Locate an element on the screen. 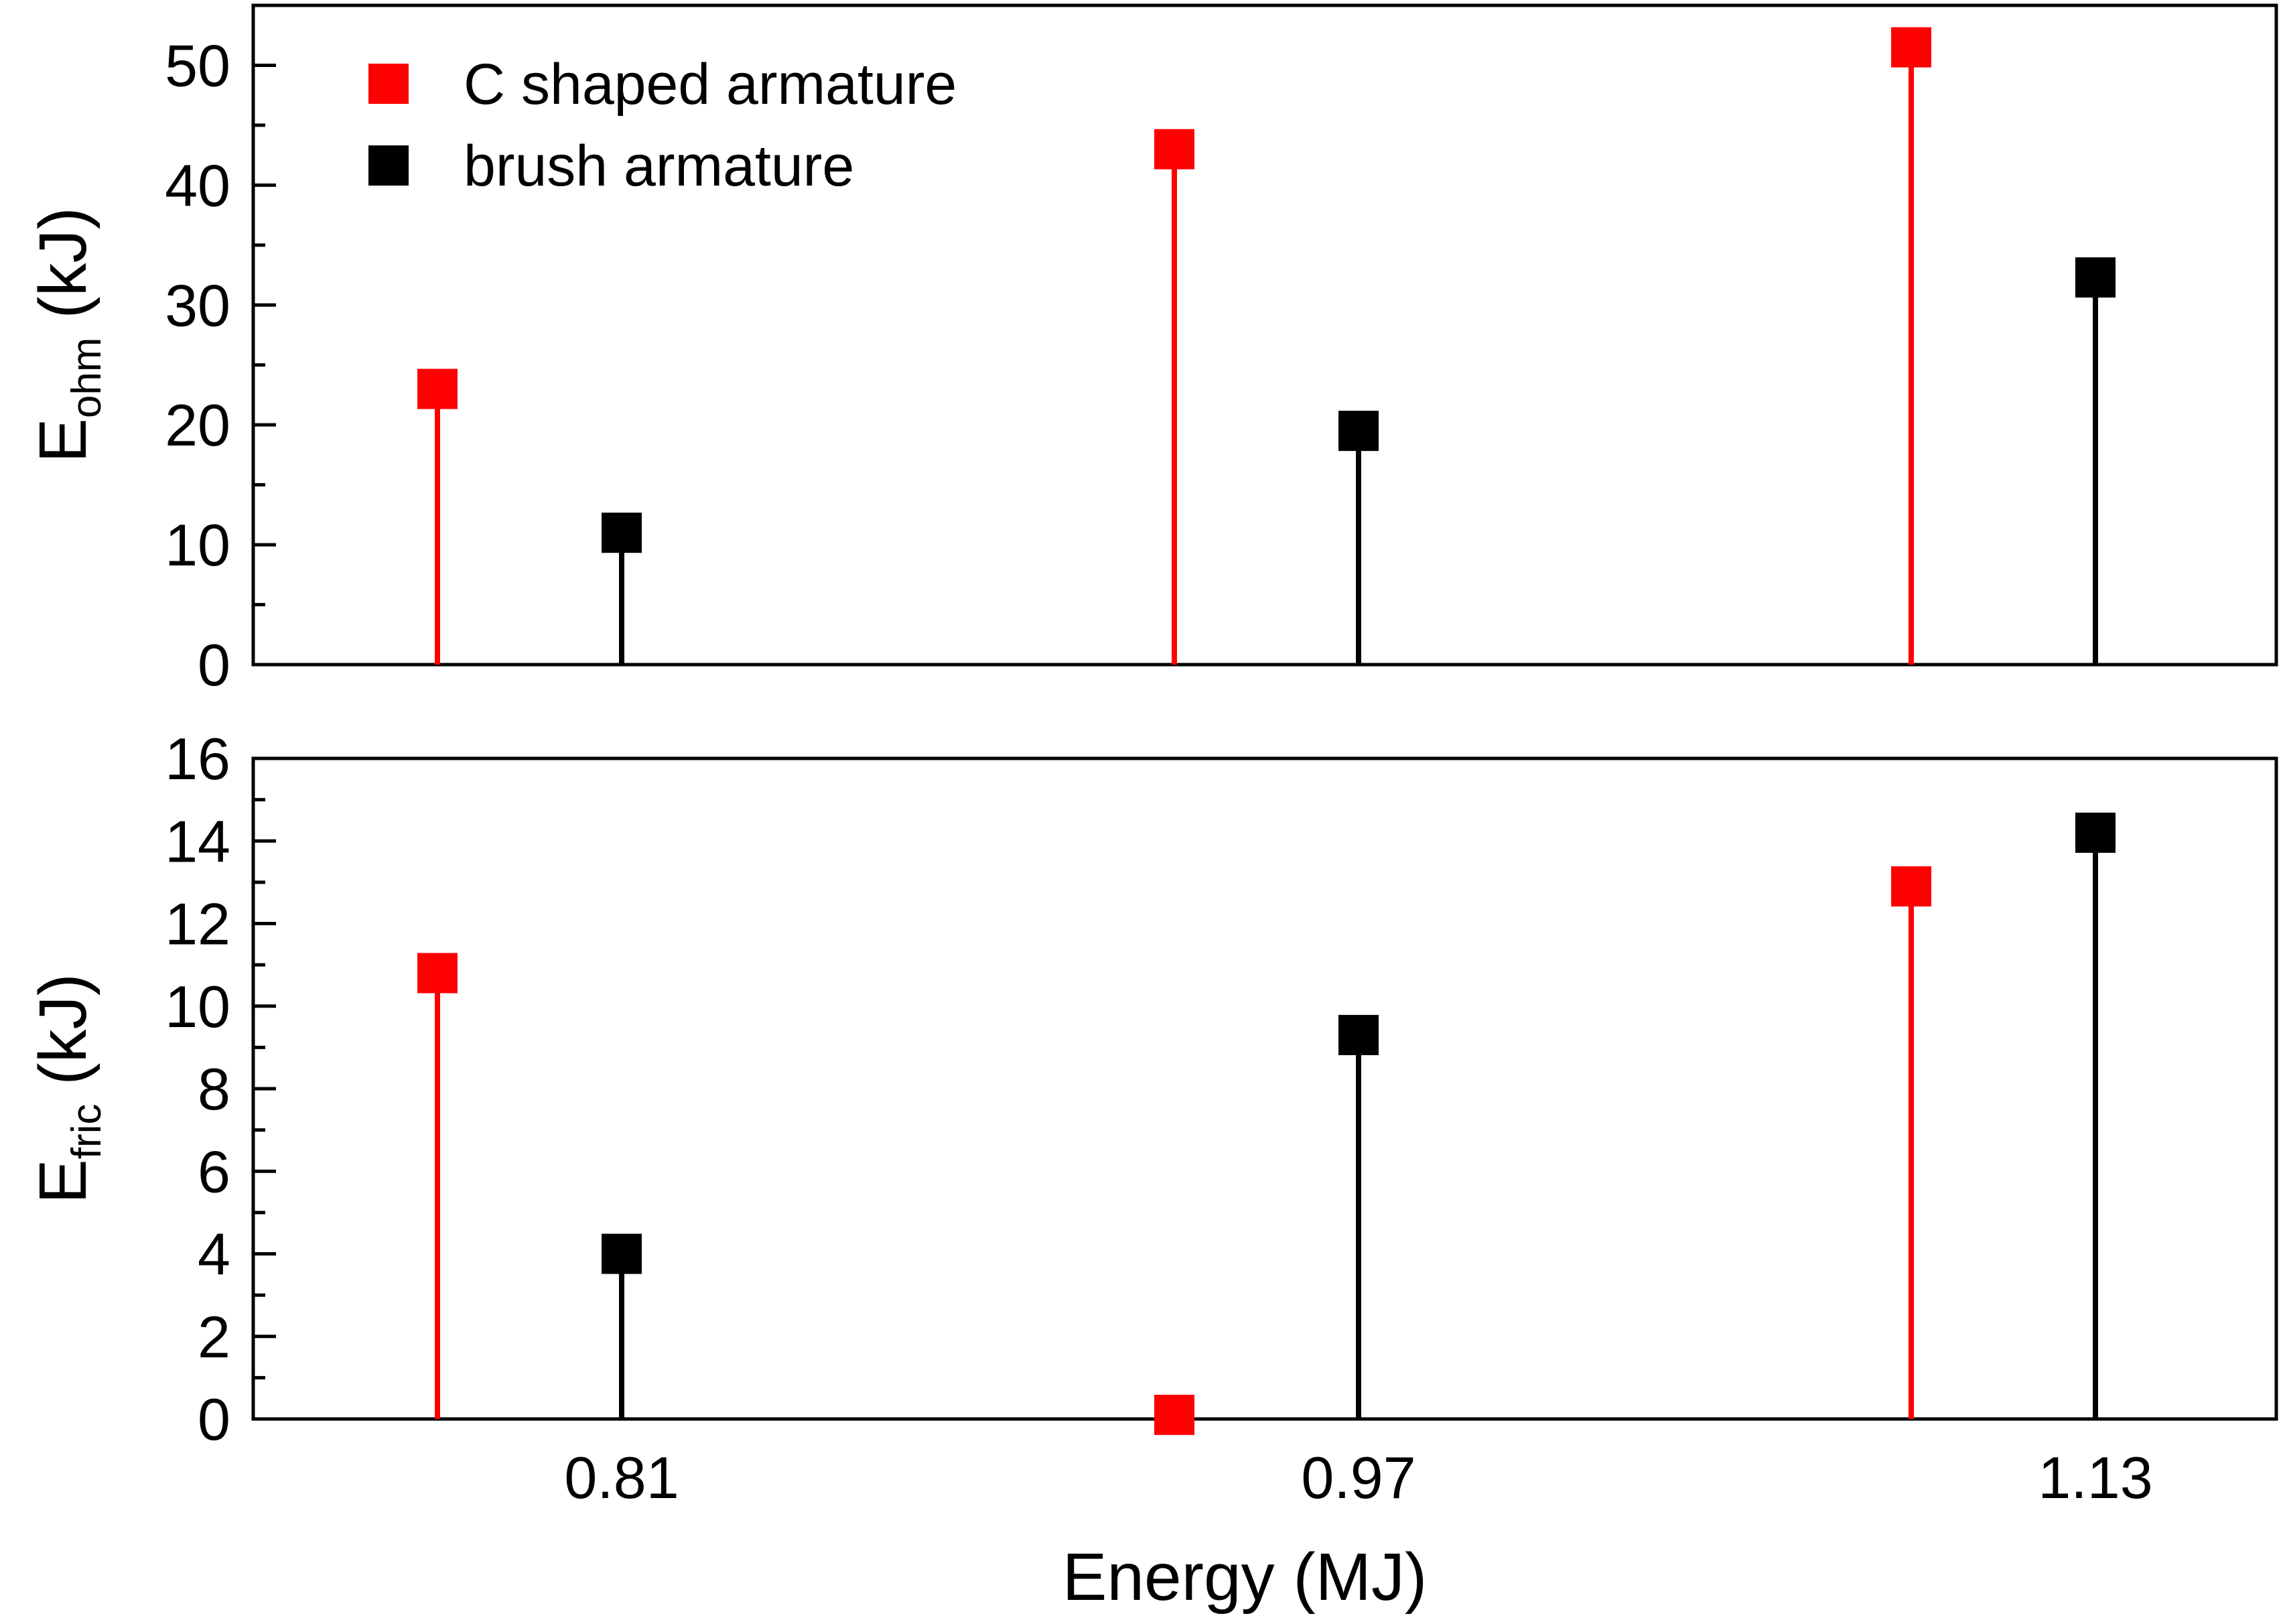 The height and width of the screenshot is (1624, 2283). y-tick-label-ohm: 30 is located at coordinates (197, 305).